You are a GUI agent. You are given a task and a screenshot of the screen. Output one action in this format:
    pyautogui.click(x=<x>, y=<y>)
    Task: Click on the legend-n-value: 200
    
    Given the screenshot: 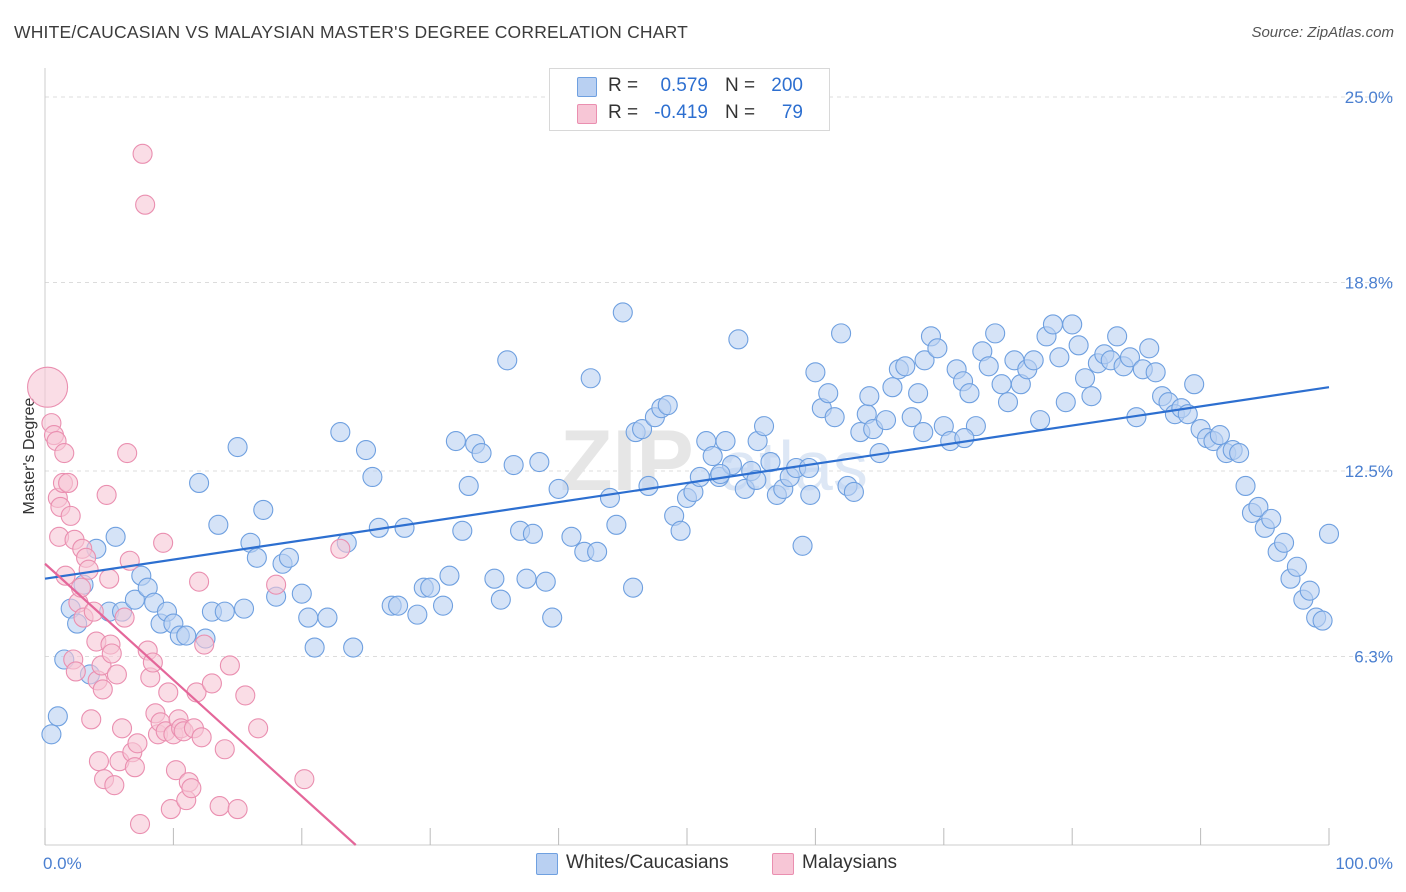 What is the action you would take?
    pyautogui.click(x=787, y=85)
    